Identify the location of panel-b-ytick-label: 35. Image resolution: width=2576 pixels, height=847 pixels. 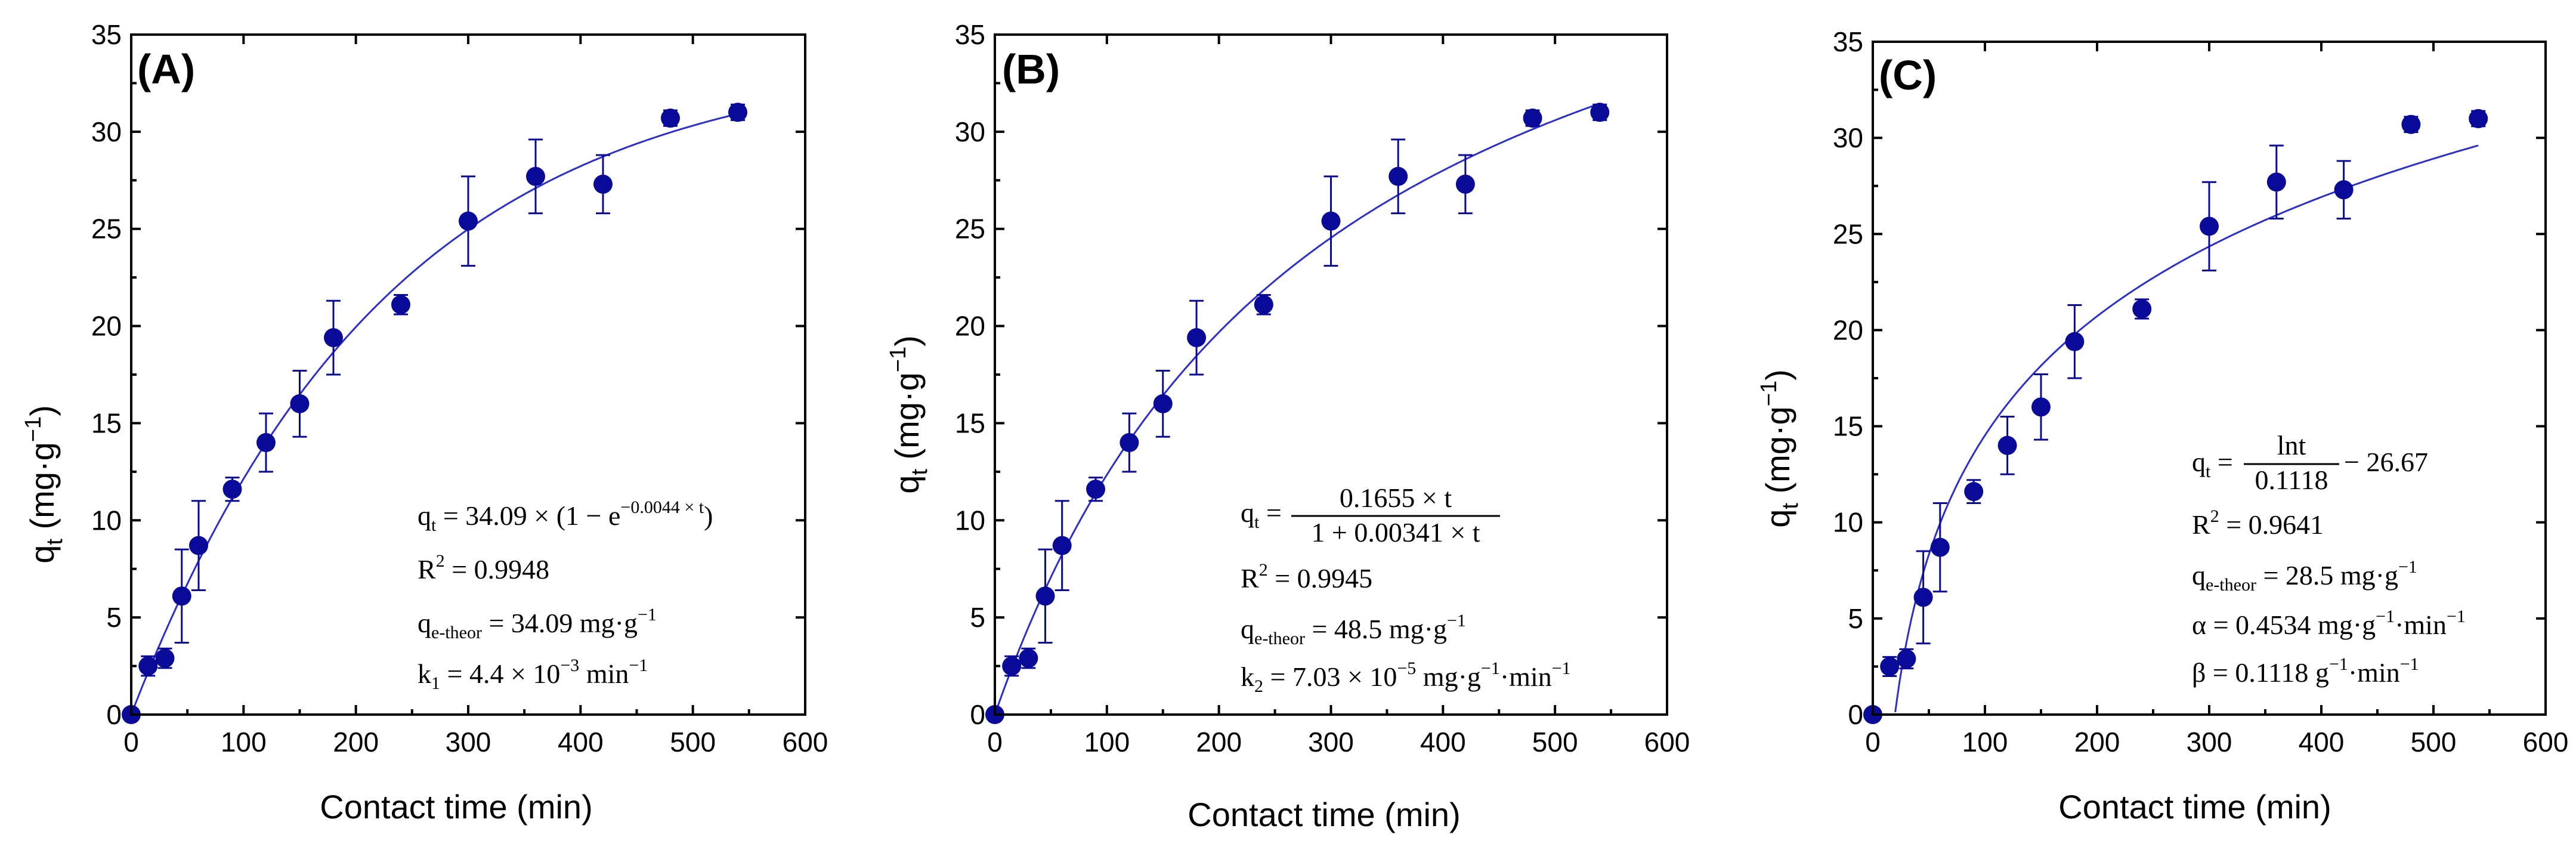
(970, 34).